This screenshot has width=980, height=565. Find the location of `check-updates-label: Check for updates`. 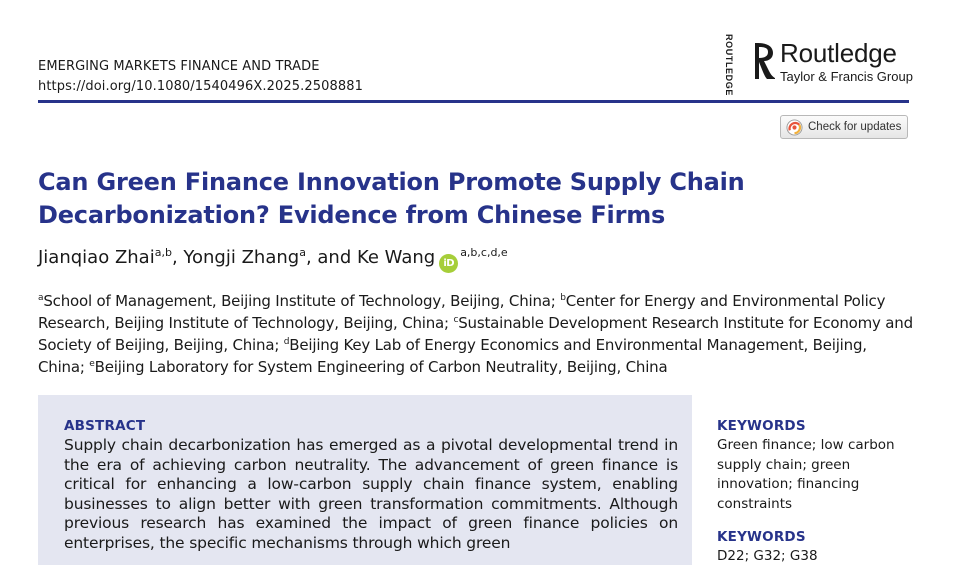

check-updates-label: Check for updates is located at coordinates (855, 127).